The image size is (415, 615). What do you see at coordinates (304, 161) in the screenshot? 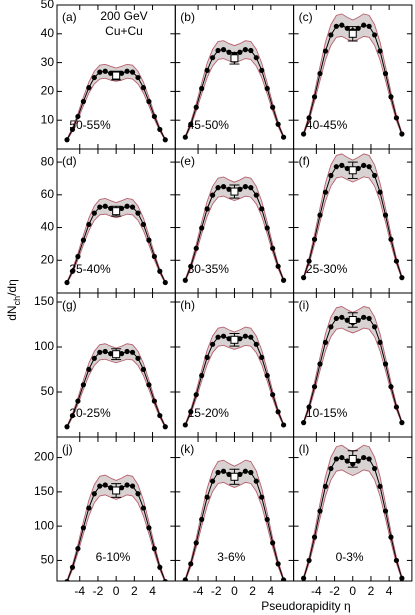
I see `panel-label: (f)` at bounding box center [304, 161].